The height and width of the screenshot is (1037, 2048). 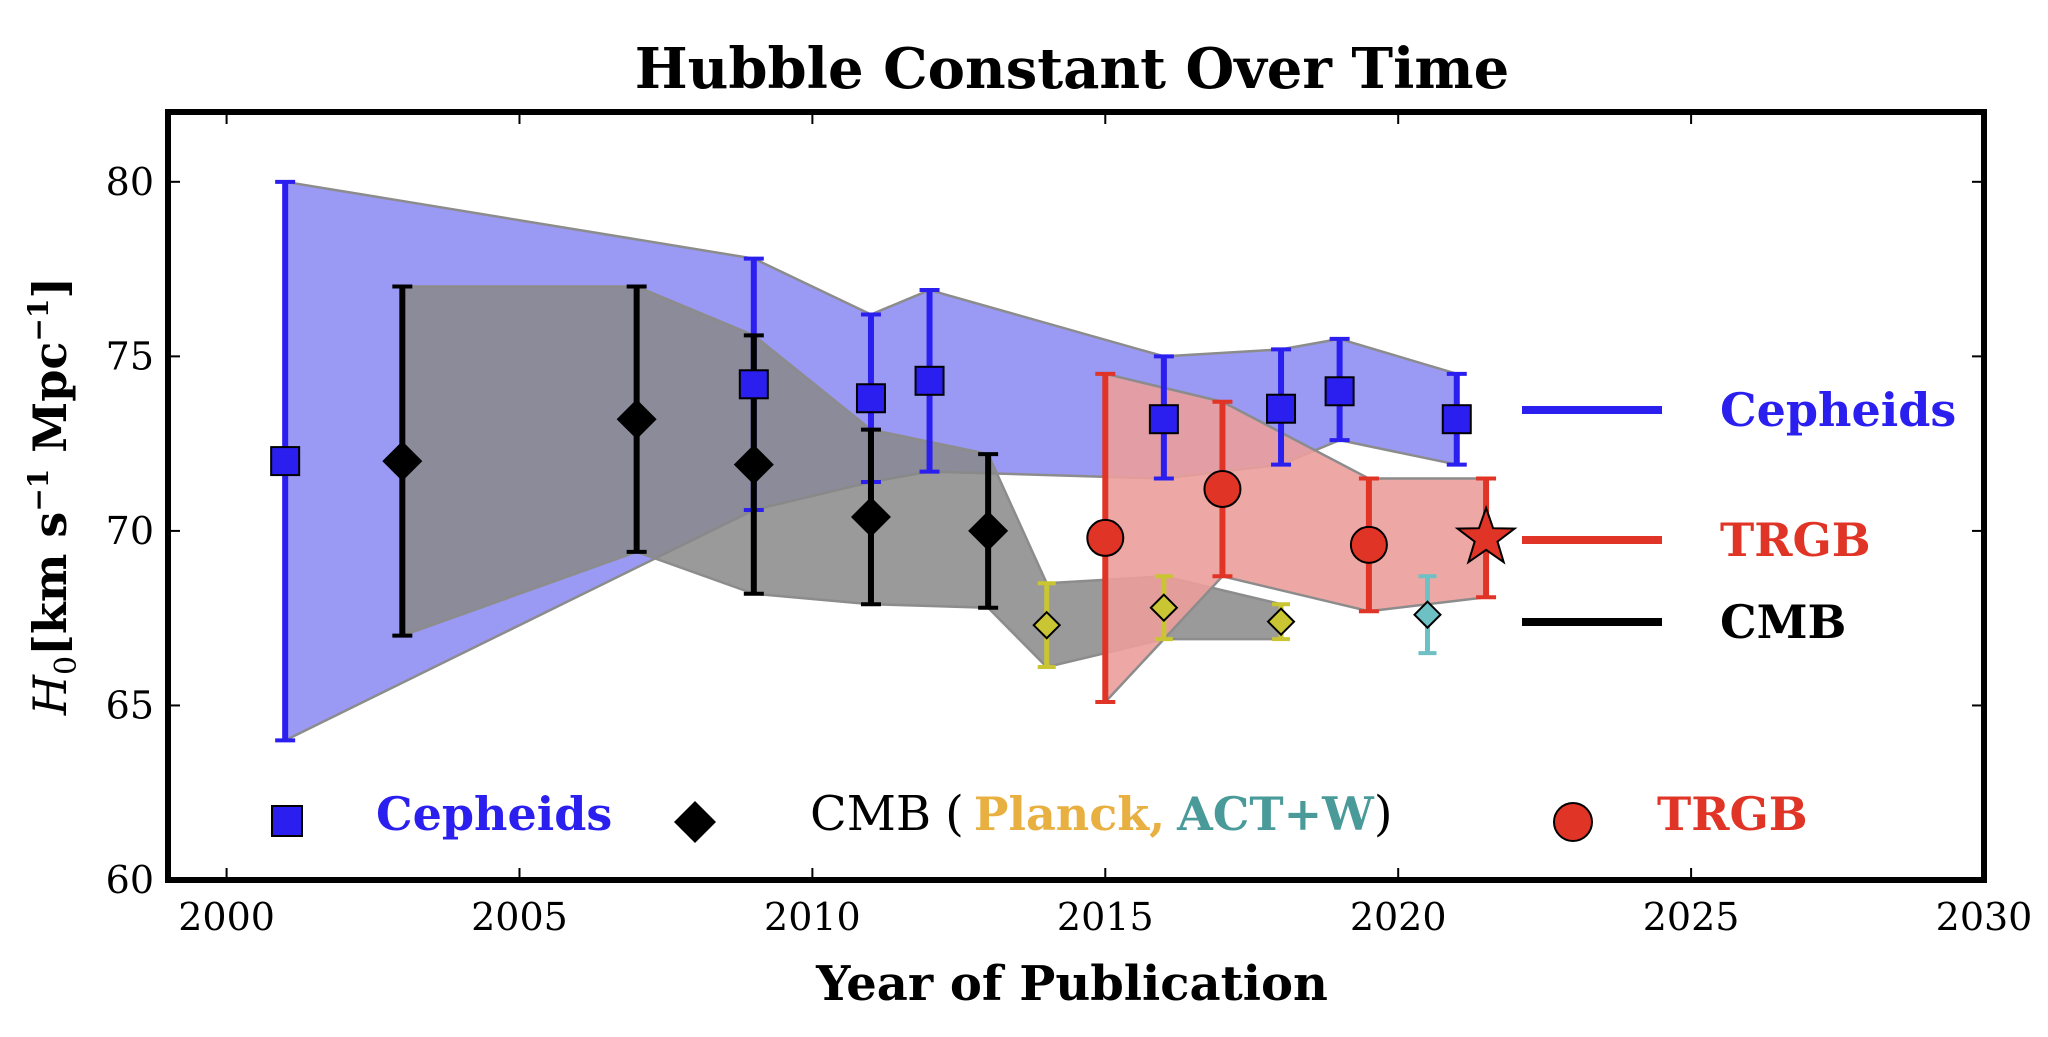 I want to click on x-tick-label-2015: 2015, so click(x=1105, y=917).